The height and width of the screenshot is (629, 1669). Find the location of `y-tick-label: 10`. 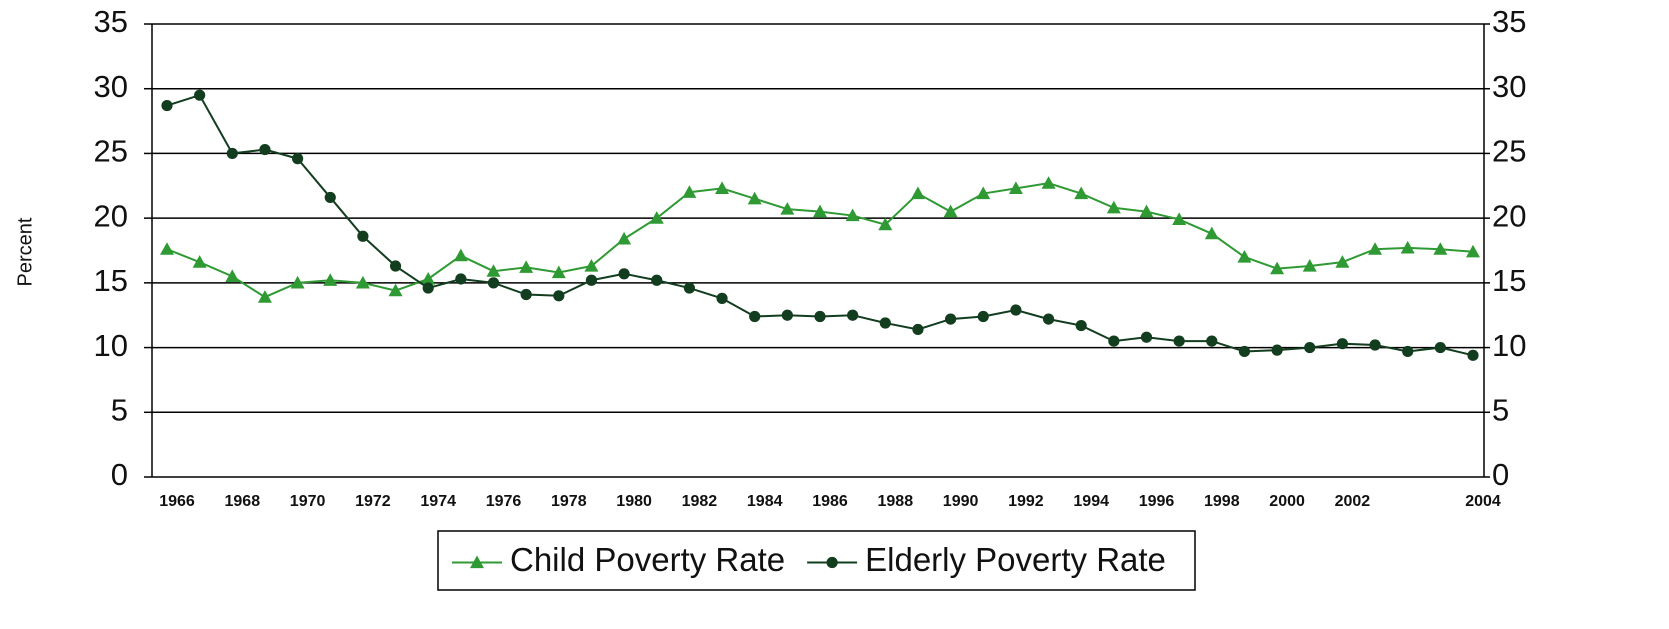

y-tick-label: 10 is located at coordinates (111, 345).